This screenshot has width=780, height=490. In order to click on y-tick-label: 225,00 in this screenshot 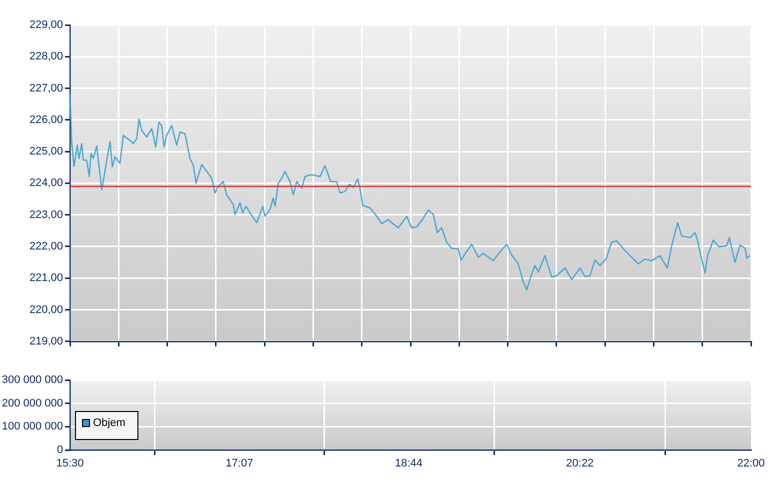, I will do `click(46, 152)`.